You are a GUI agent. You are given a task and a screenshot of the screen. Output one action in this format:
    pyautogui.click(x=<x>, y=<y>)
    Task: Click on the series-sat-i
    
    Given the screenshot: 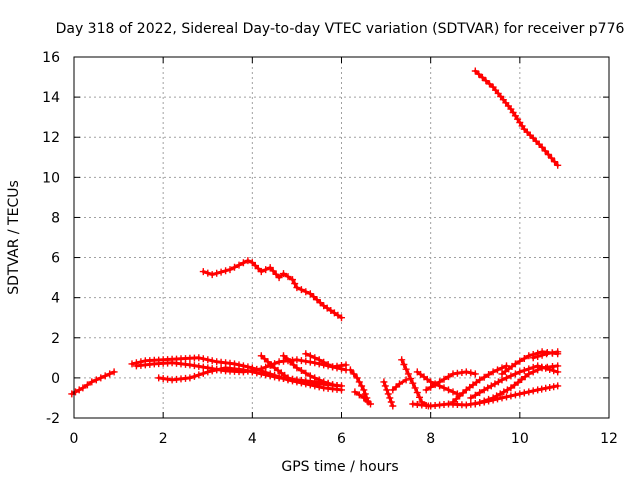 What is the action you would take?
    pyautogui.click(x=326, y=362)
    